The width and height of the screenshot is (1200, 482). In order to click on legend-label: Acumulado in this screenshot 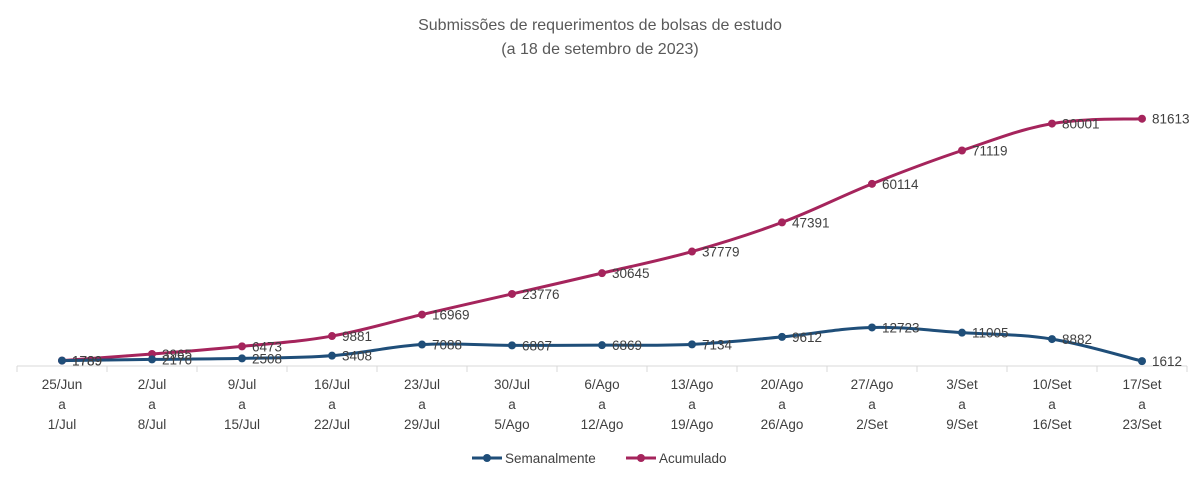, I will do `click(693, 458)`.